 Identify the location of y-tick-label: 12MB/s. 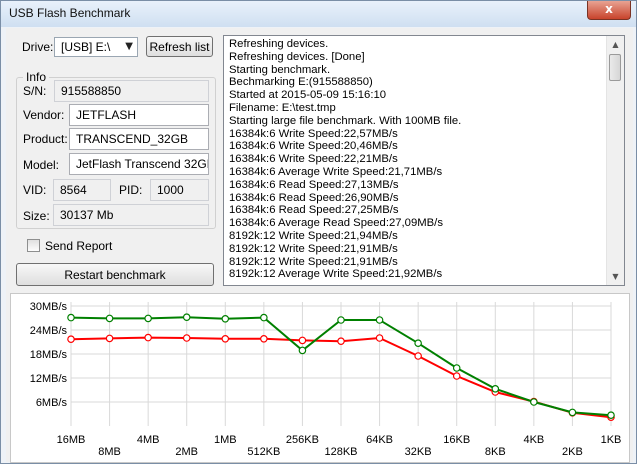
(49, 379).